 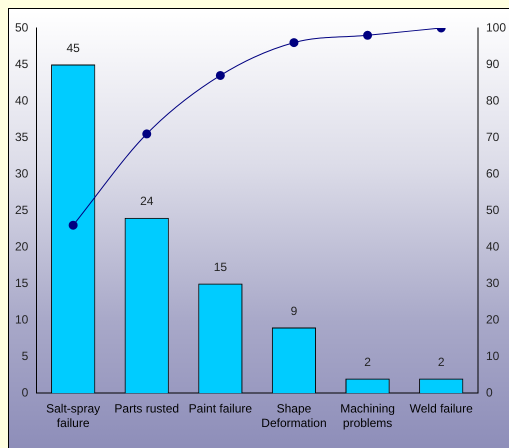 I want to click on data-label: 15, so click(x=221, y=267).